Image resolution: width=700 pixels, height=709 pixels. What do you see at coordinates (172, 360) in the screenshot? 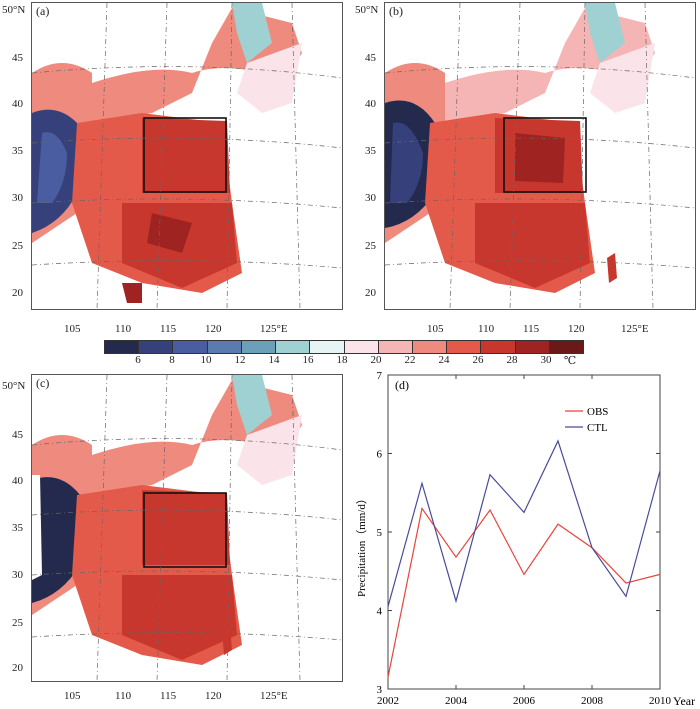
I see `colorbar-tick: 8` at bounding box center [172, 360].